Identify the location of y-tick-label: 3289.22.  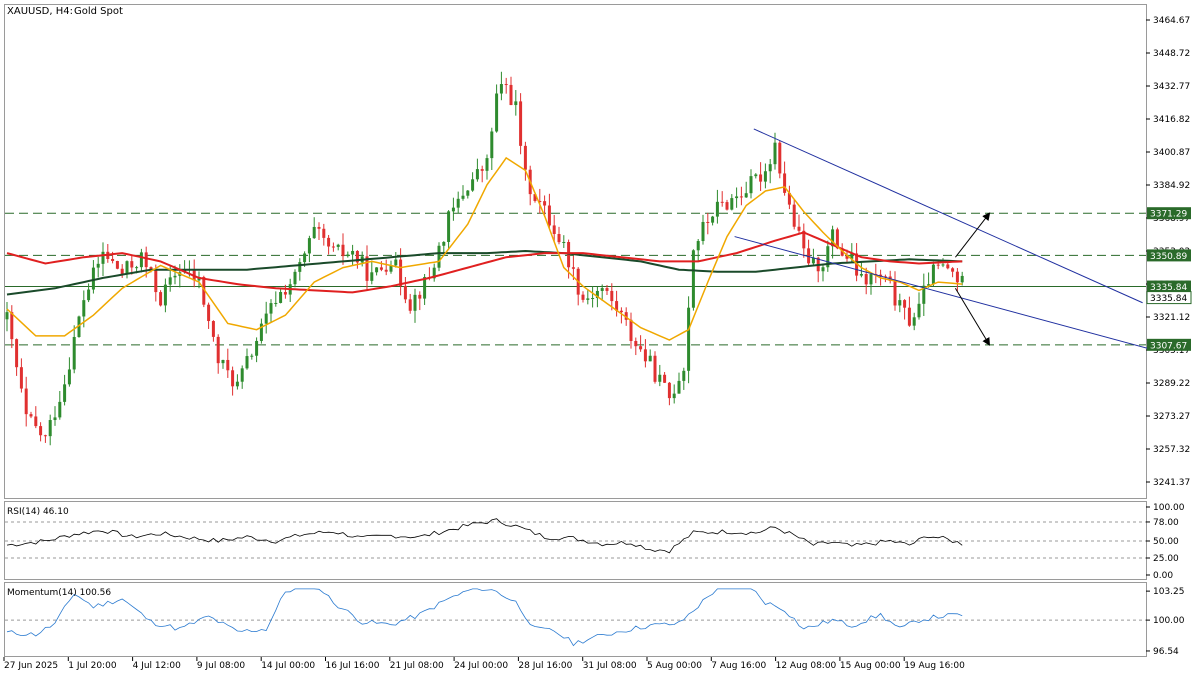
(1171, 384).